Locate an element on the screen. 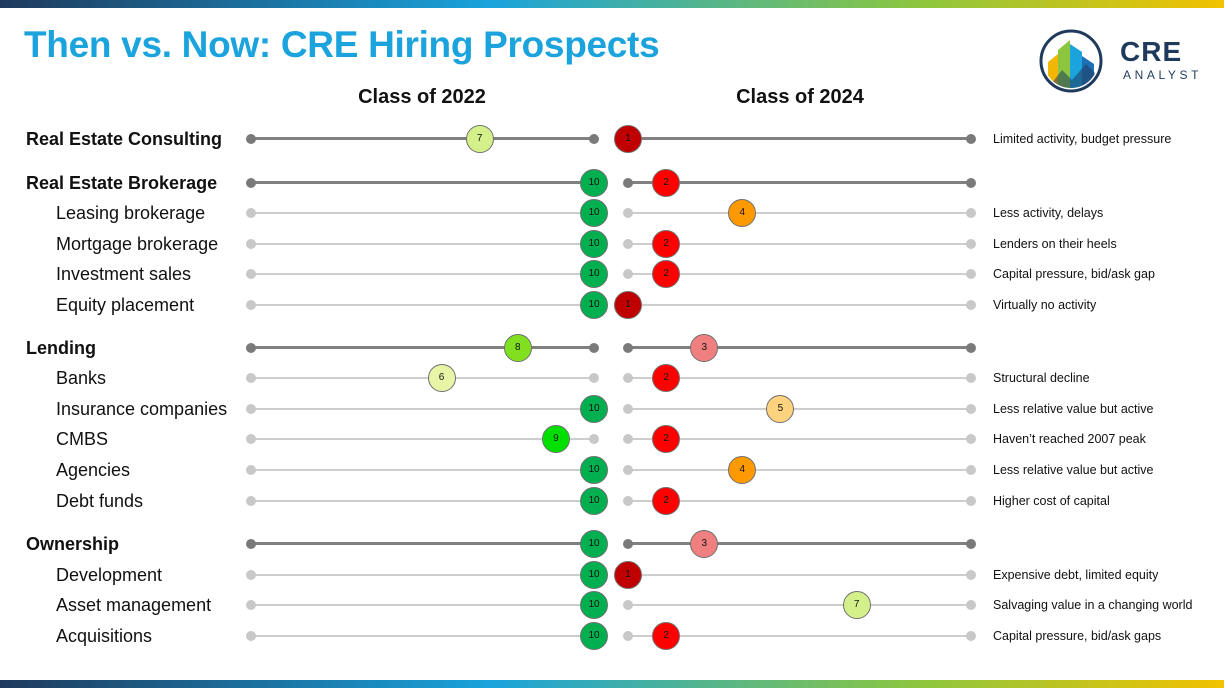 This screenshot has height=688, width=1224. row-note: Lenders on their heels is located at coordinates (1055, 244).